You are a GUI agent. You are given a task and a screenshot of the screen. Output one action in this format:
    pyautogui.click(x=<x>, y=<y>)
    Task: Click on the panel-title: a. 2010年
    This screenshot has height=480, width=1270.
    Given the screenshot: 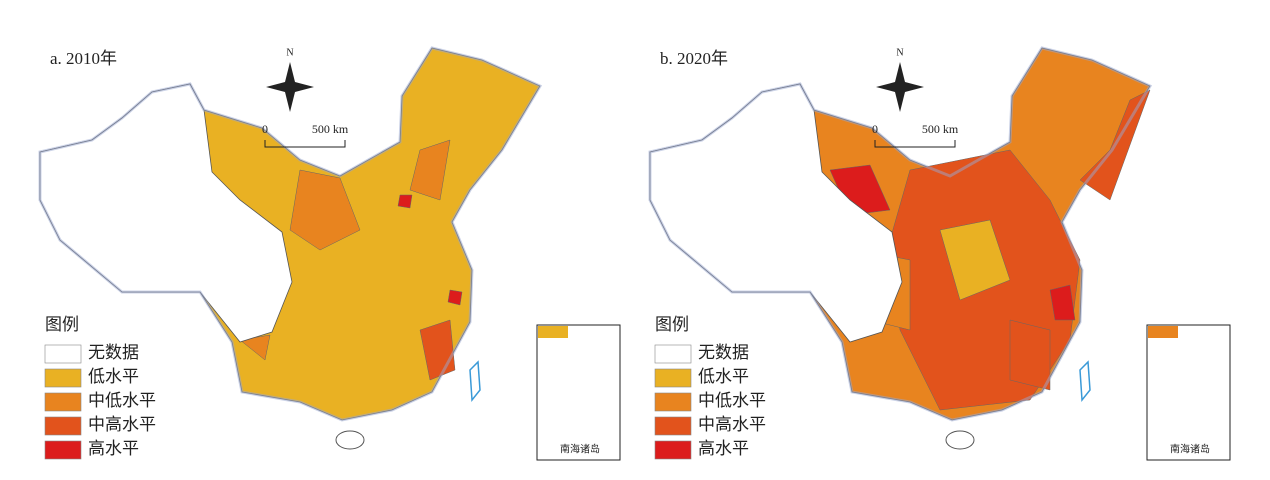 What is the action you would take?
    pyautogui.click(x=83, y=58)
    